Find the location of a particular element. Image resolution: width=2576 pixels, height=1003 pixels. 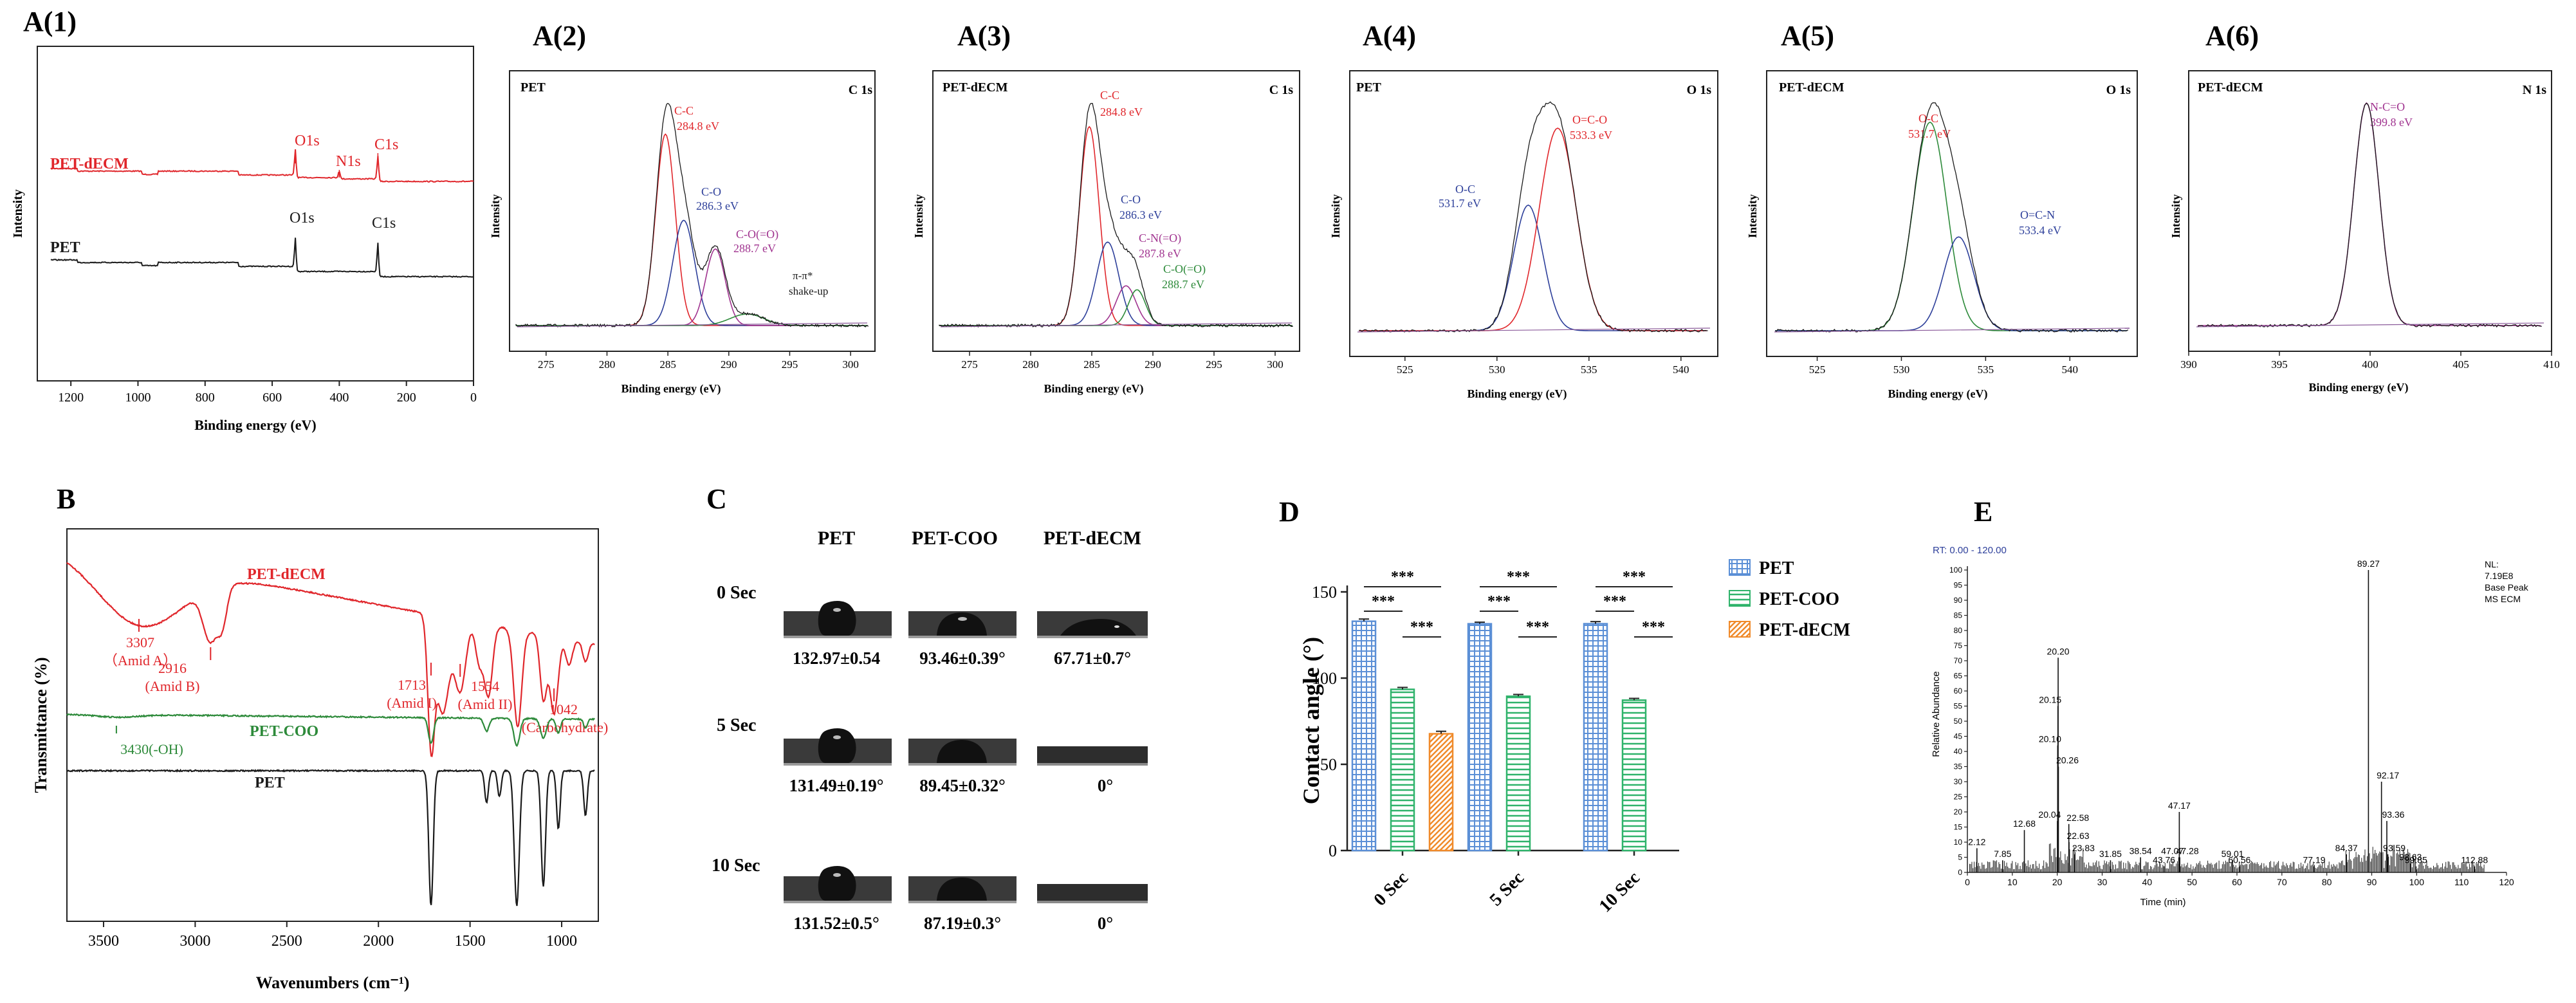

e-peak-label-25: 98.63 is located at coordinates (2410, 857).